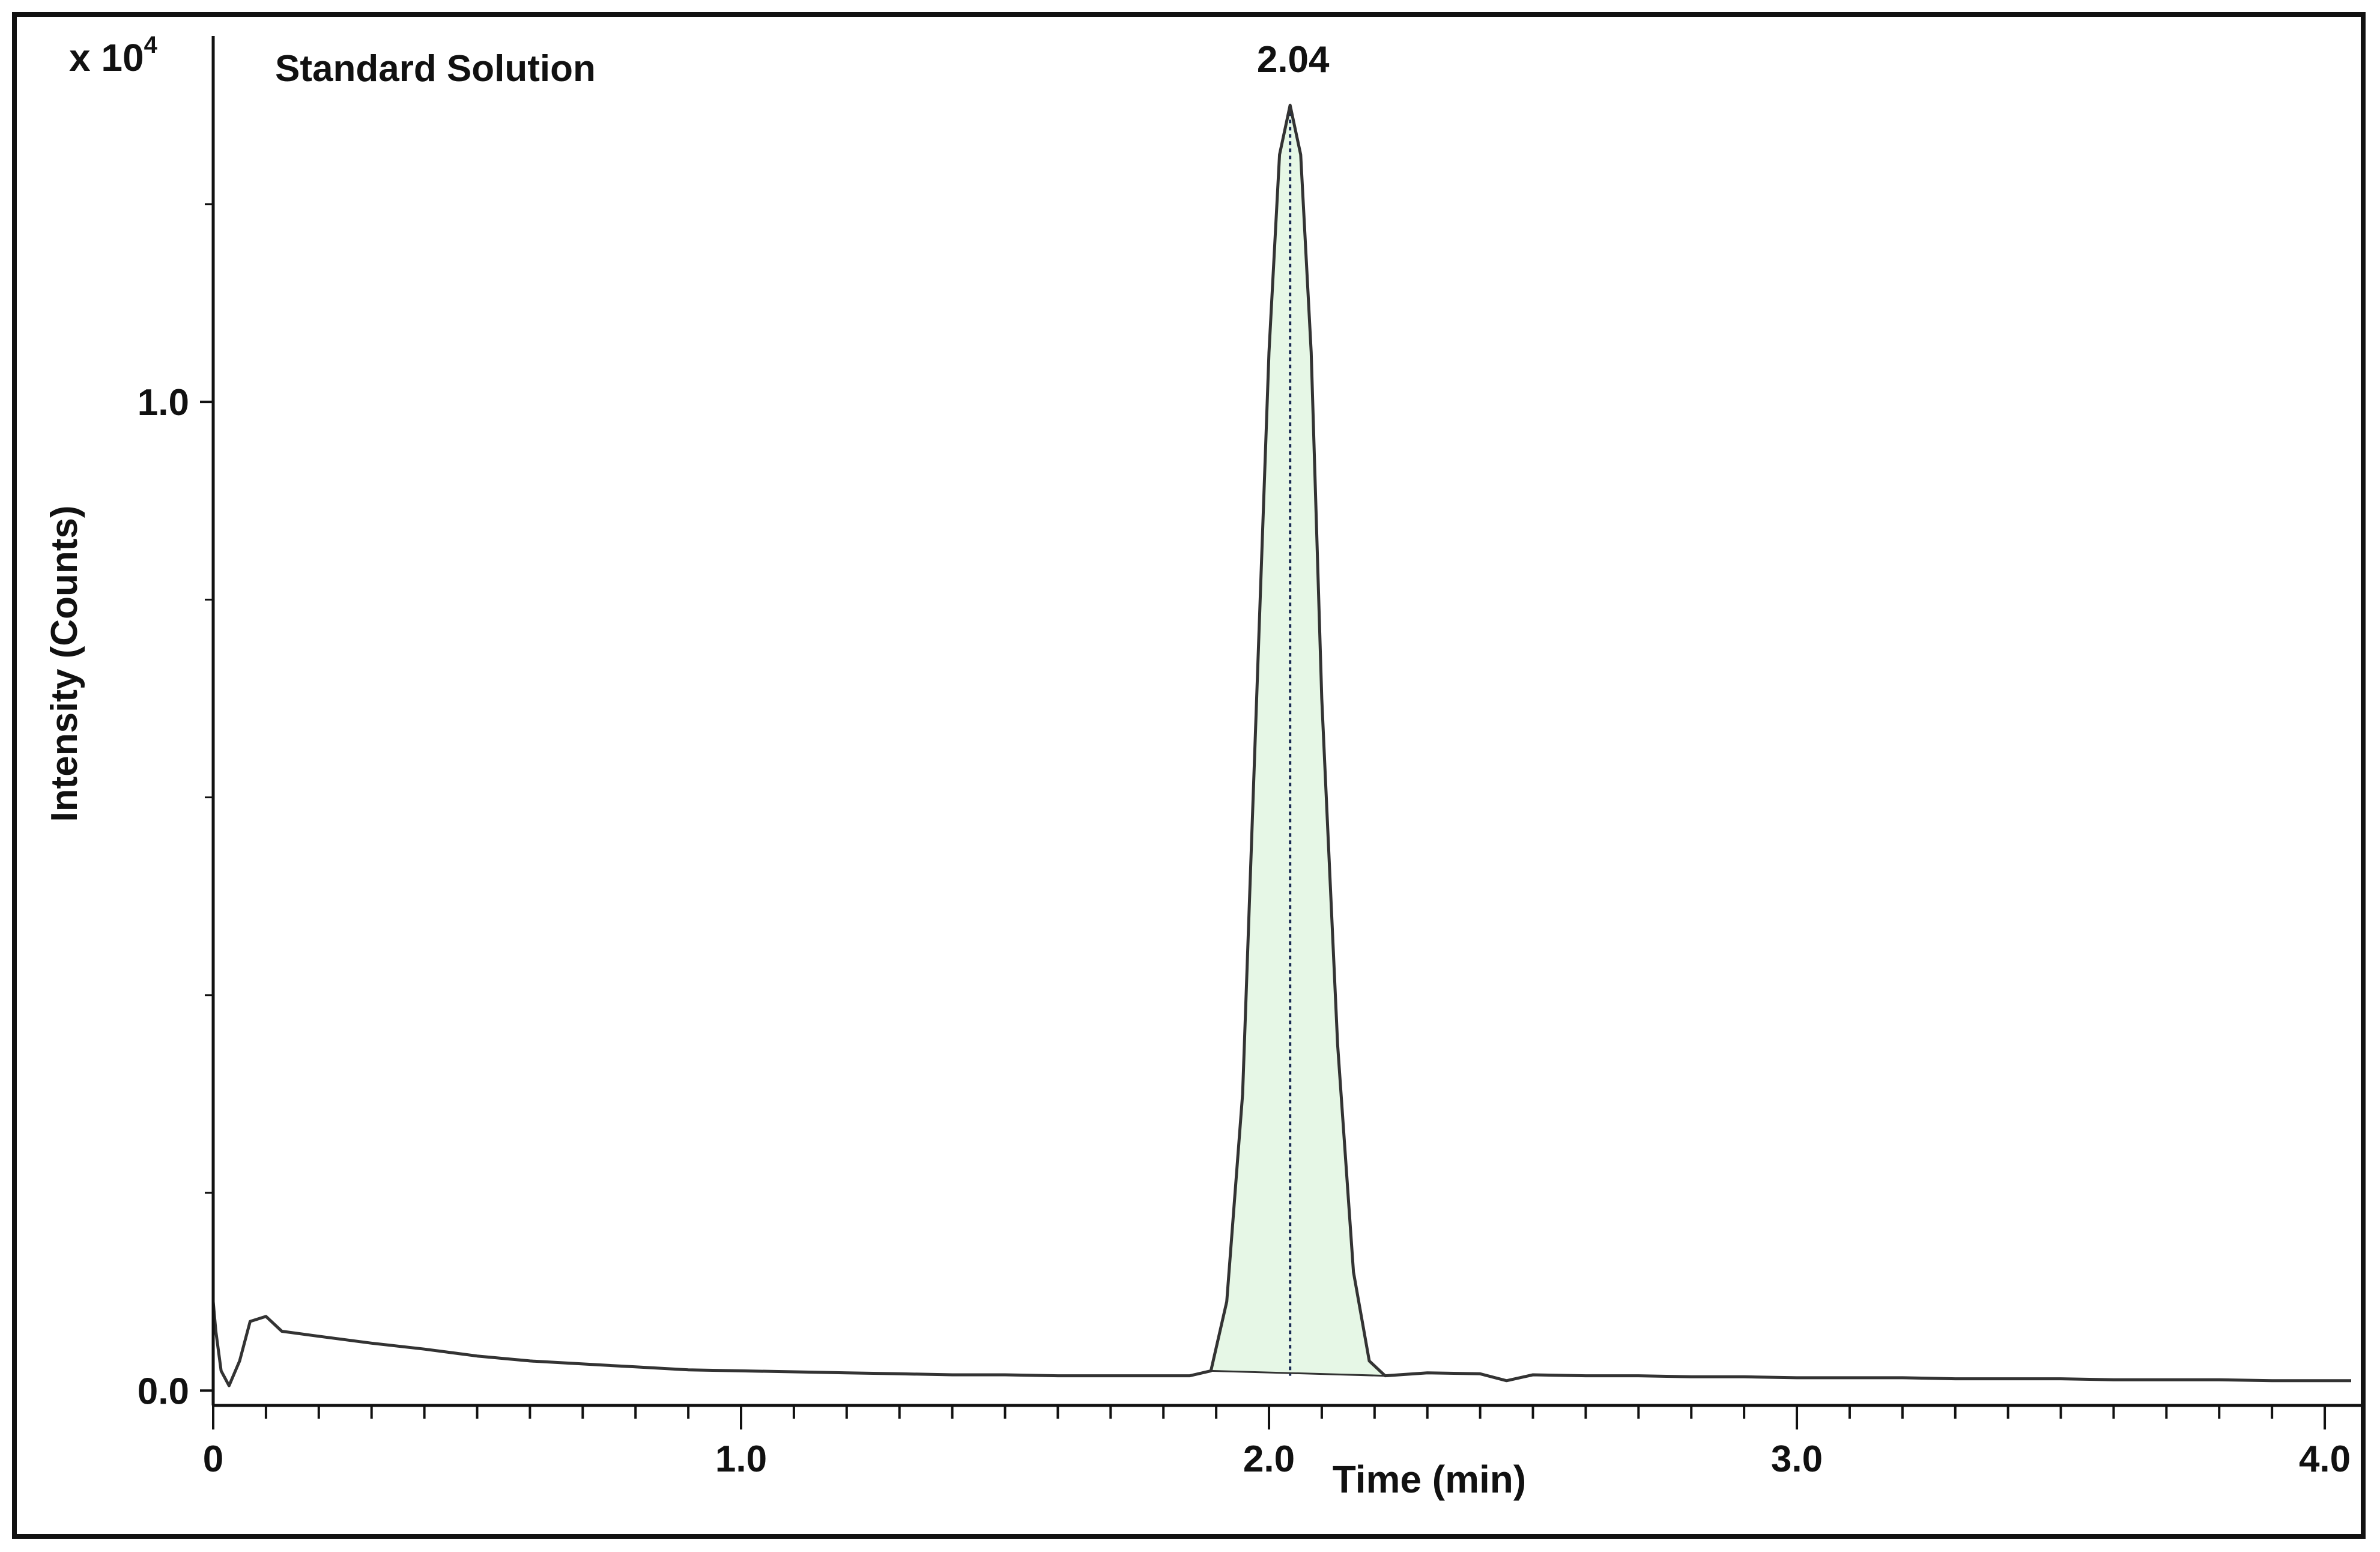  What do you see at coordinates (1269, 1459) in the screenshot?
I see `x-tick-label: 2.0` at bounding box center [1269, 1459].